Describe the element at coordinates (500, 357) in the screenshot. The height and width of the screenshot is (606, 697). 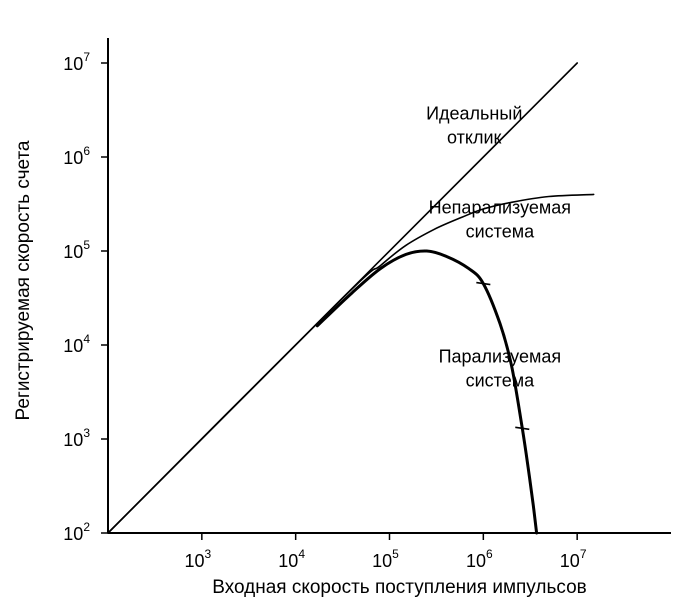
I see `series-label: Парализуемая` at that location.